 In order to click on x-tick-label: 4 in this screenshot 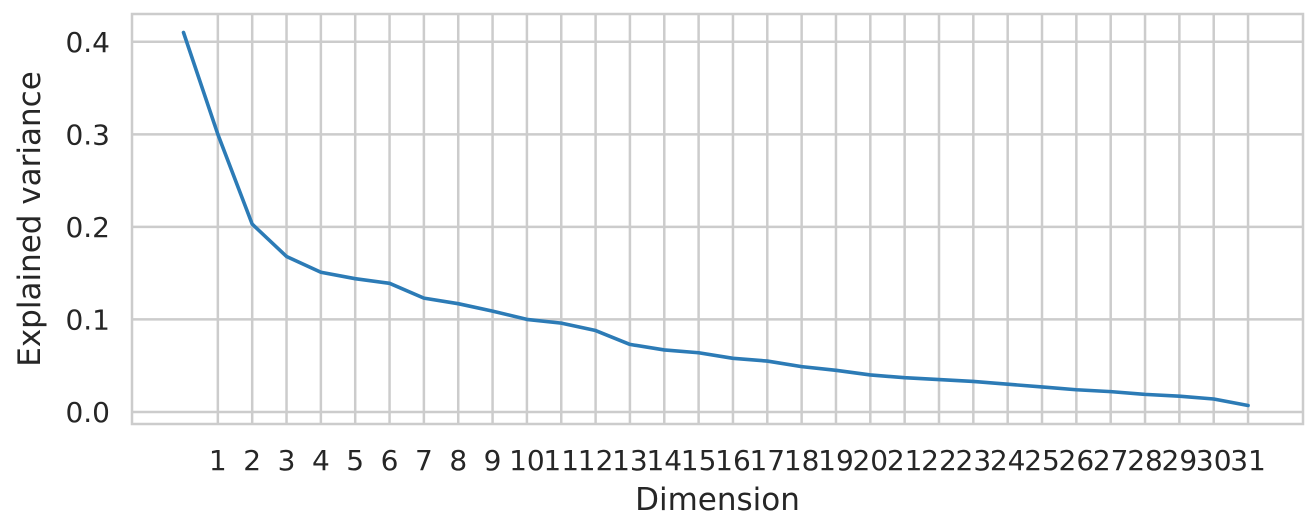, I will do `click(321, 460)`.